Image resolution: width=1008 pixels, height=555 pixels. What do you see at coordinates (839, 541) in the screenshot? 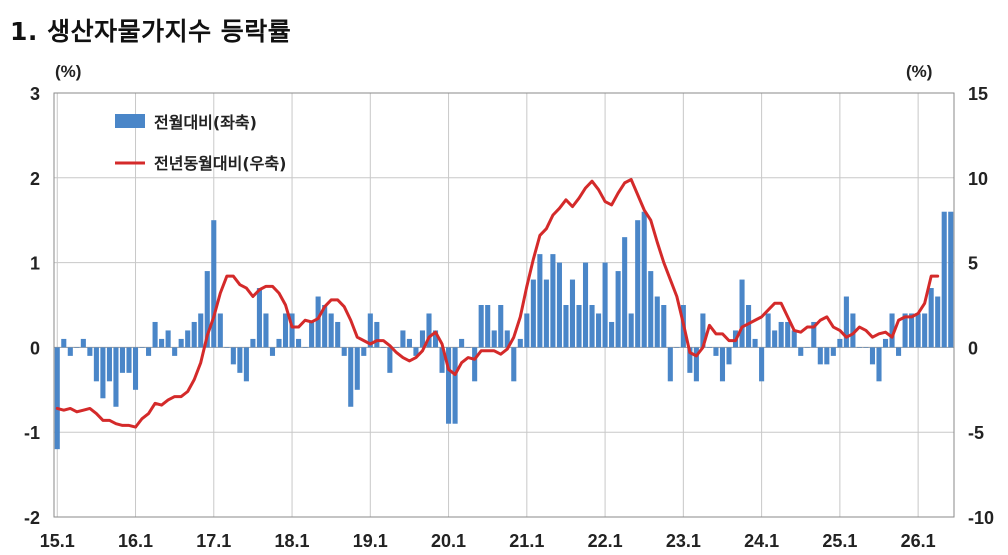
I see `x-axis-tick-label: 25.1` at bounding box center [839, 541].